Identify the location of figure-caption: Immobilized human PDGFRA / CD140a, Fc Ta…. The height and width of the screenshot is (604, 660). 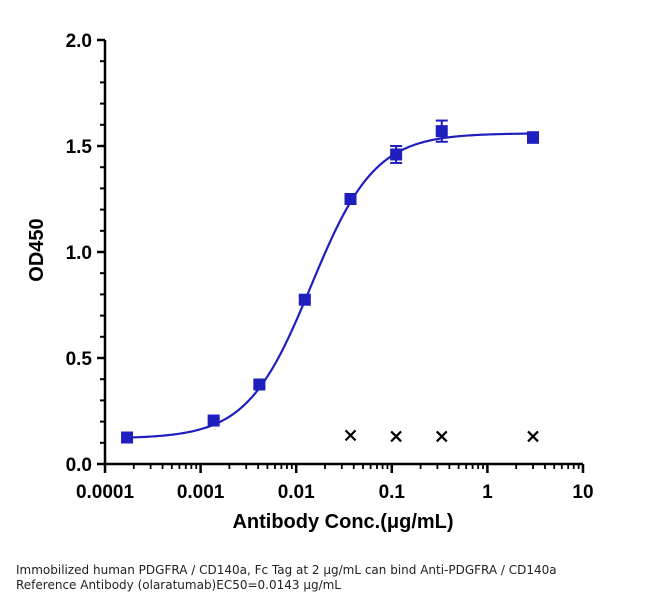
(286, 578).